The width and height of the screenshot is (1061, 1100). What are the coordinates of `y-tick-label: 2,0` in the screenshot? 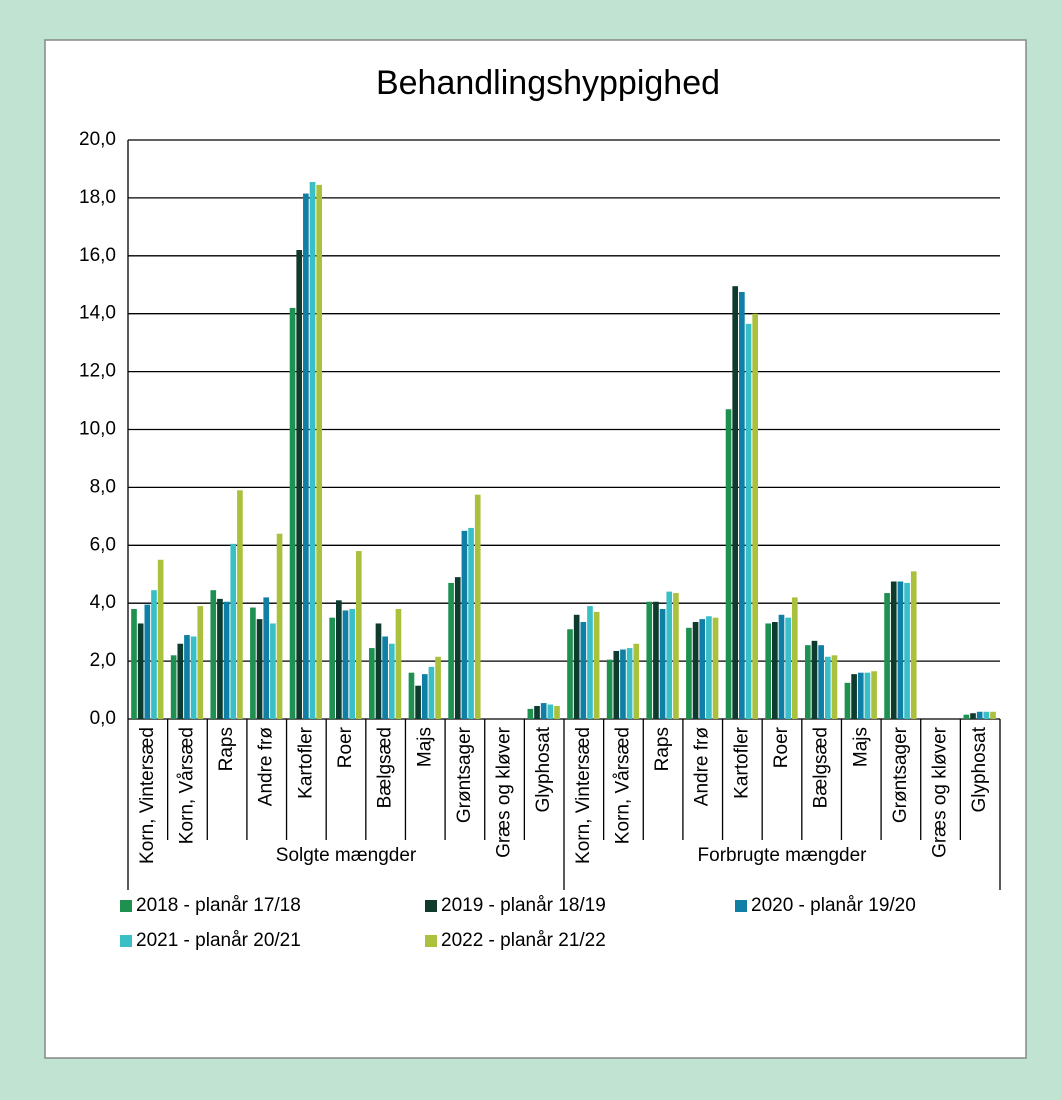 It's located at (103, 660).